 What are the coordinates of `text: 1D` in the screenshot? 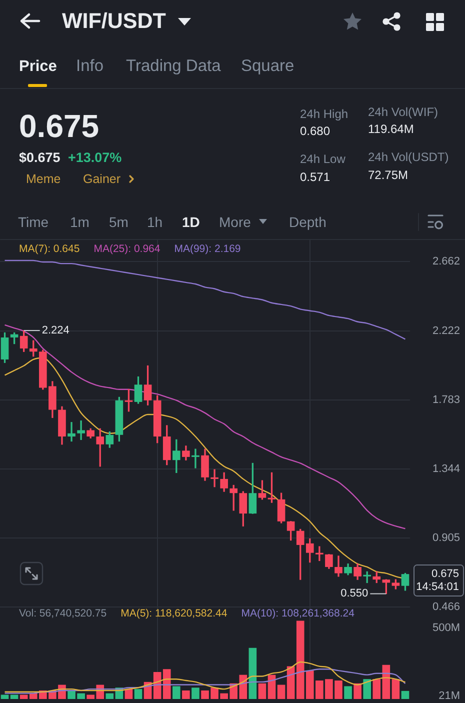 It's located at (191, 222).